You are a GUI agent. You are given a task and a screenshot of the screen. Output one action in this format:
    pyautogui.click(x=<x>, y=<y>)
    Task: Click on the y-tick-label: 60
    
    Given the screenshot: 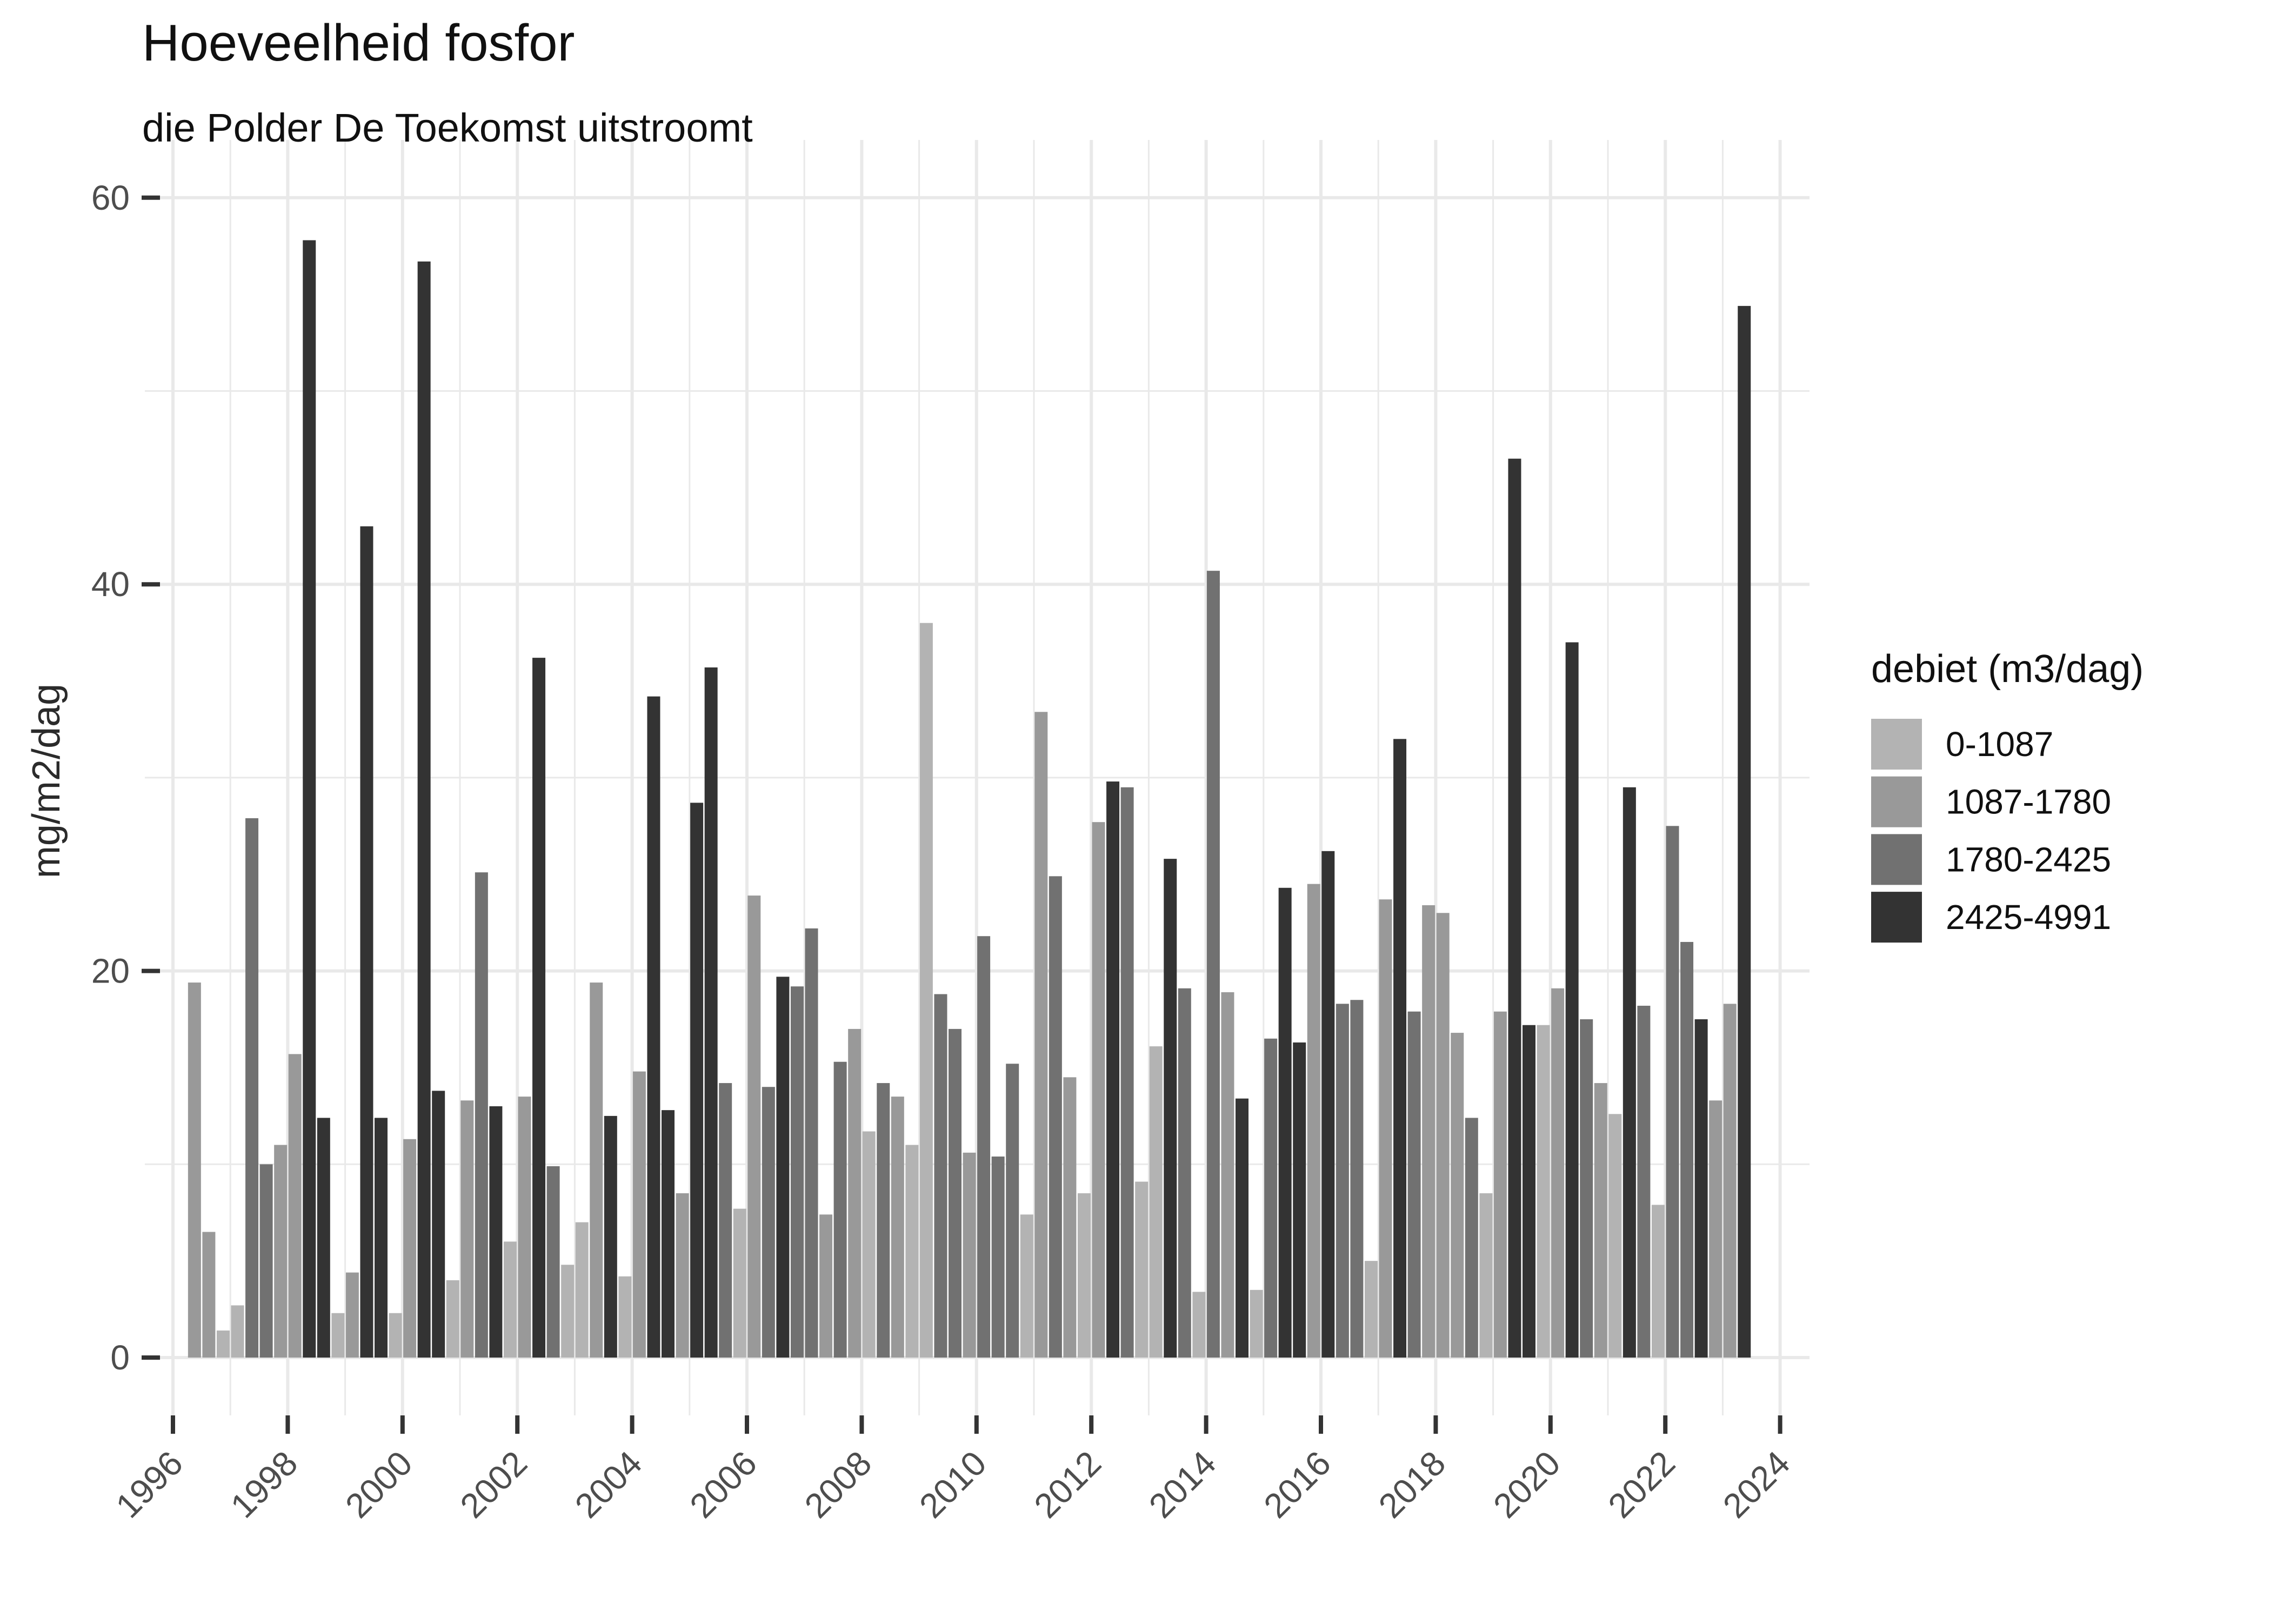 What is the action you would take?
    pyautogui.click(x=110, y=198)
    